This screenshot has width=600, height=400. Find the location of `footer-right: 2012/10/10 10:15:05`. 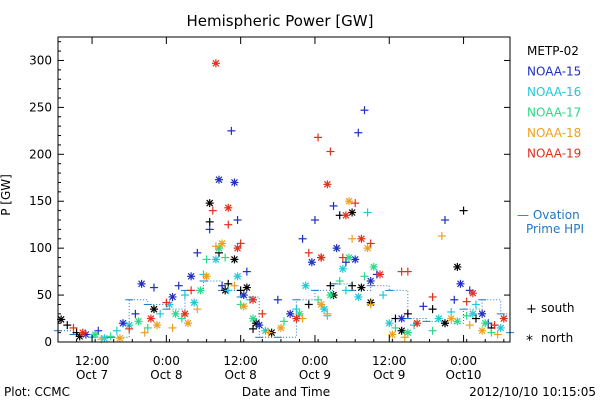

footer-right: 2012/10/10 10:15:05 is located at coordinates (532, 392).